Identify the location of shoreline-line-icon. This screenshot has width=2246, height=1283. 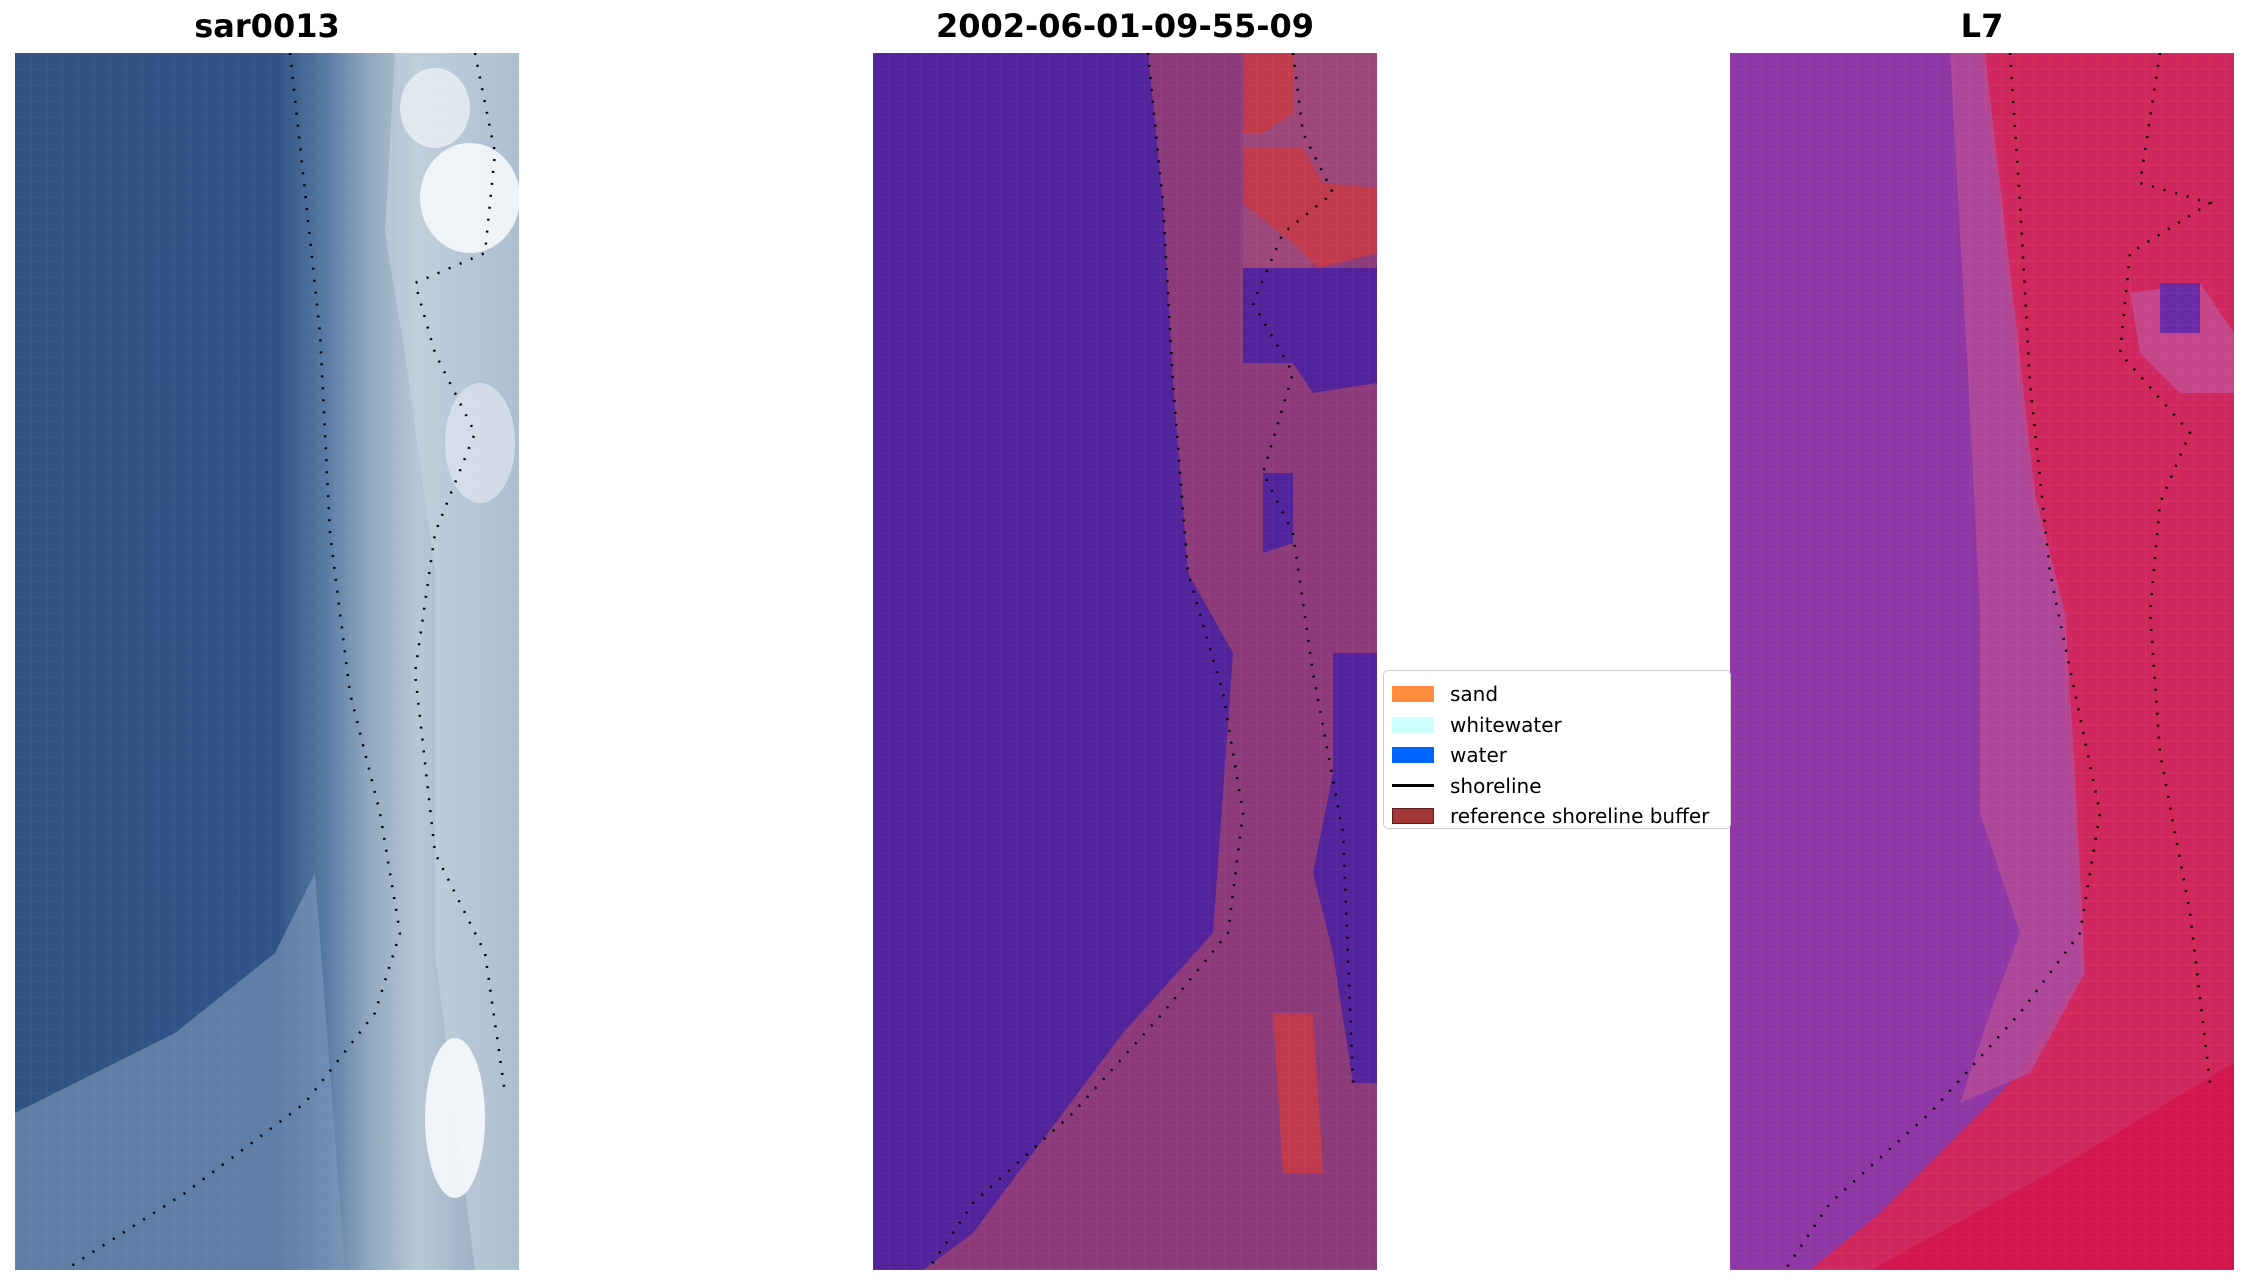
(1413, 786).